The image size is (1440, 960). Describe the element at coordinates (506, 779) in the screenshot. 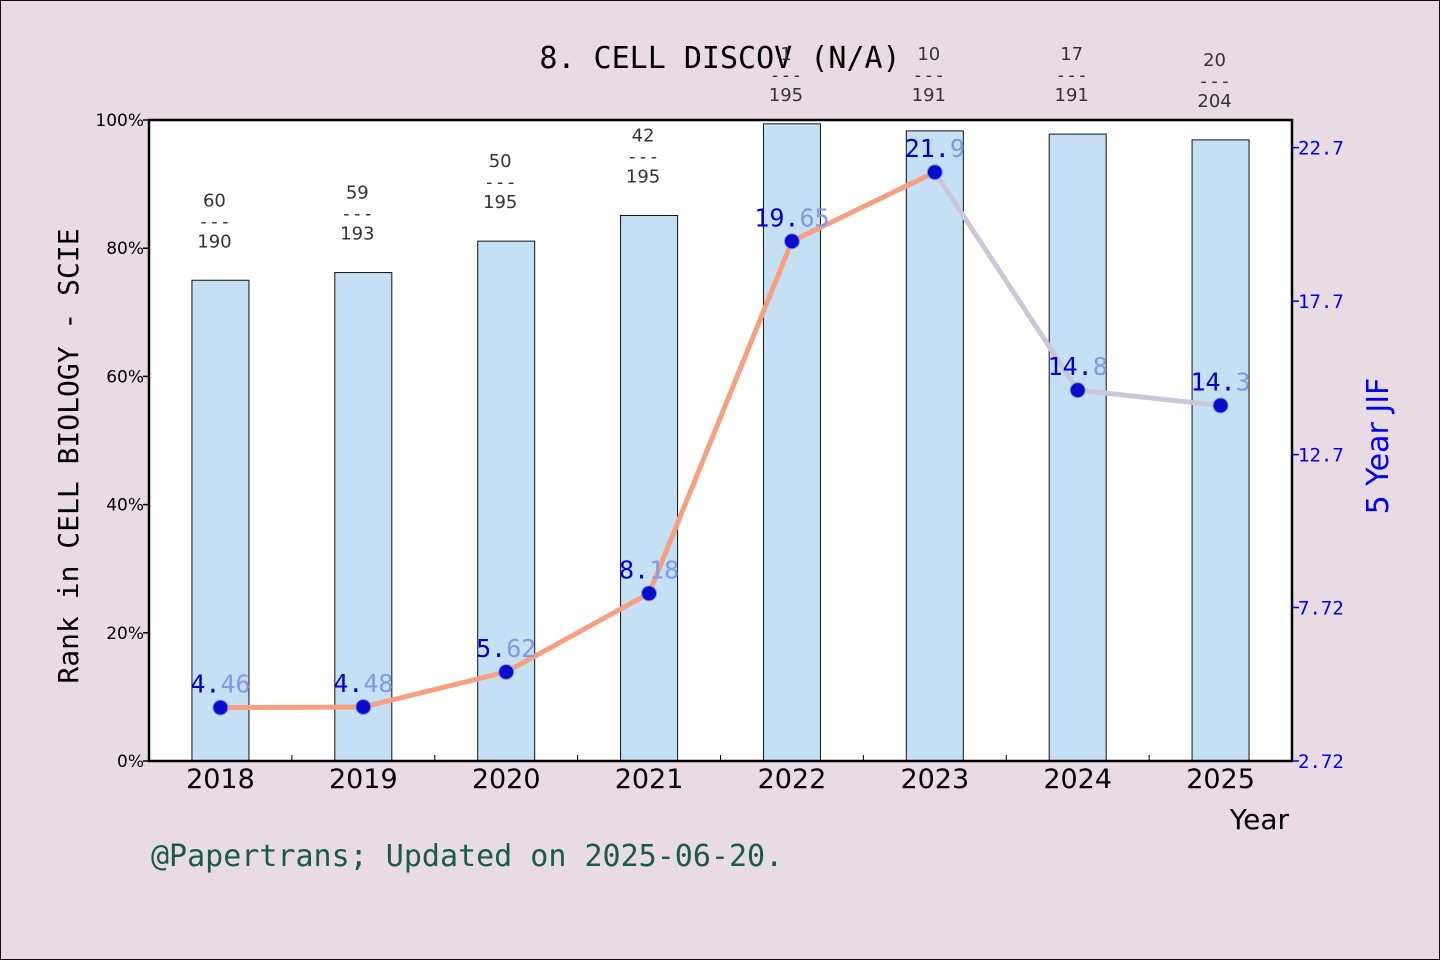

I see `x-tick-label-2020: 2020` at that location.